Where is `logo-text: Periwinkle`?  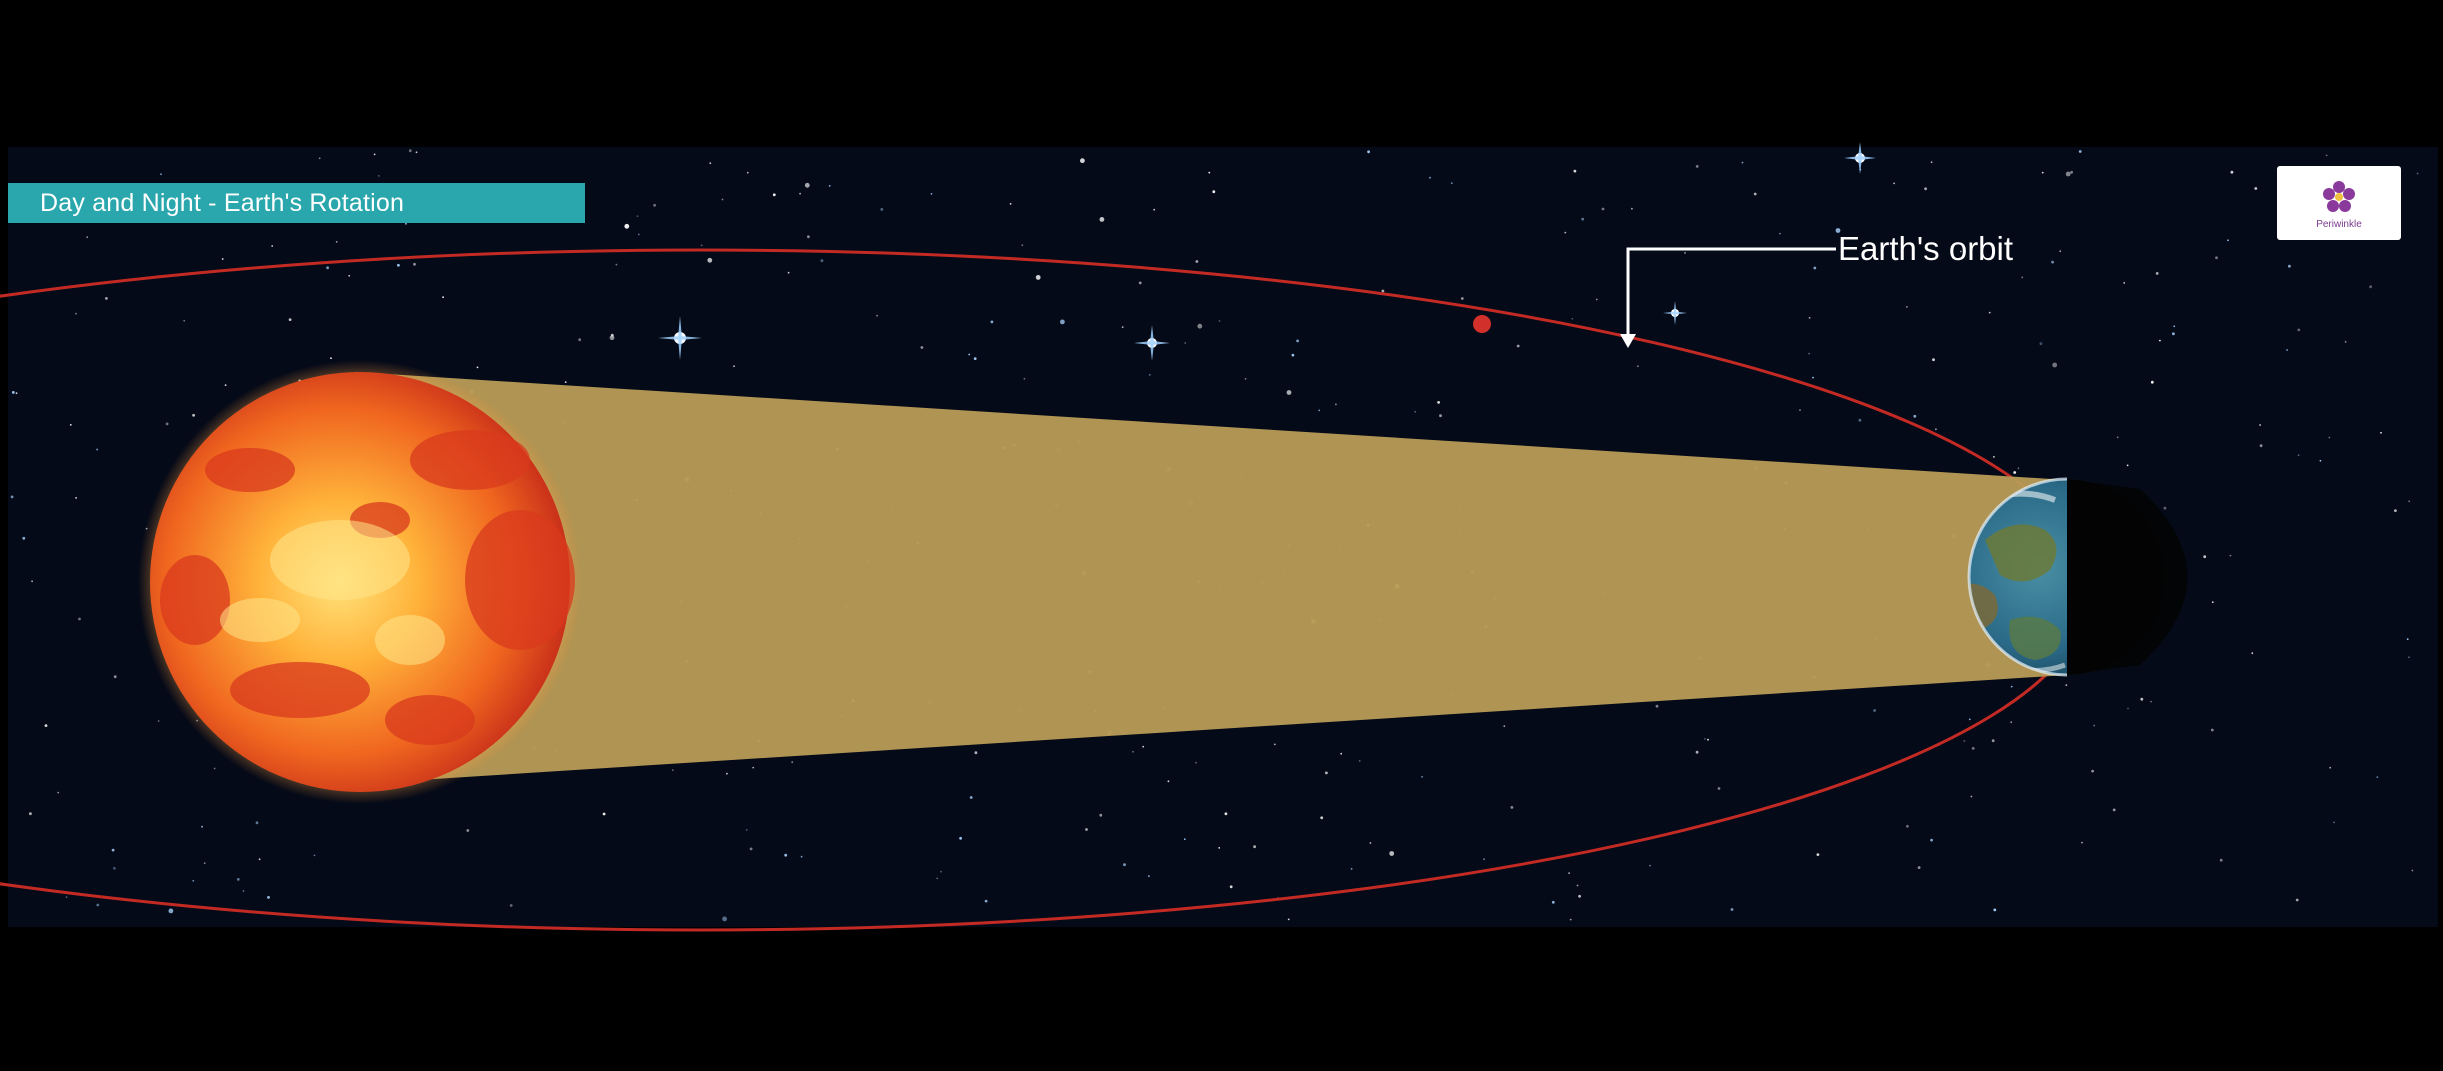
logo-text: Periwinkle is located at coordinates (2339, 224).